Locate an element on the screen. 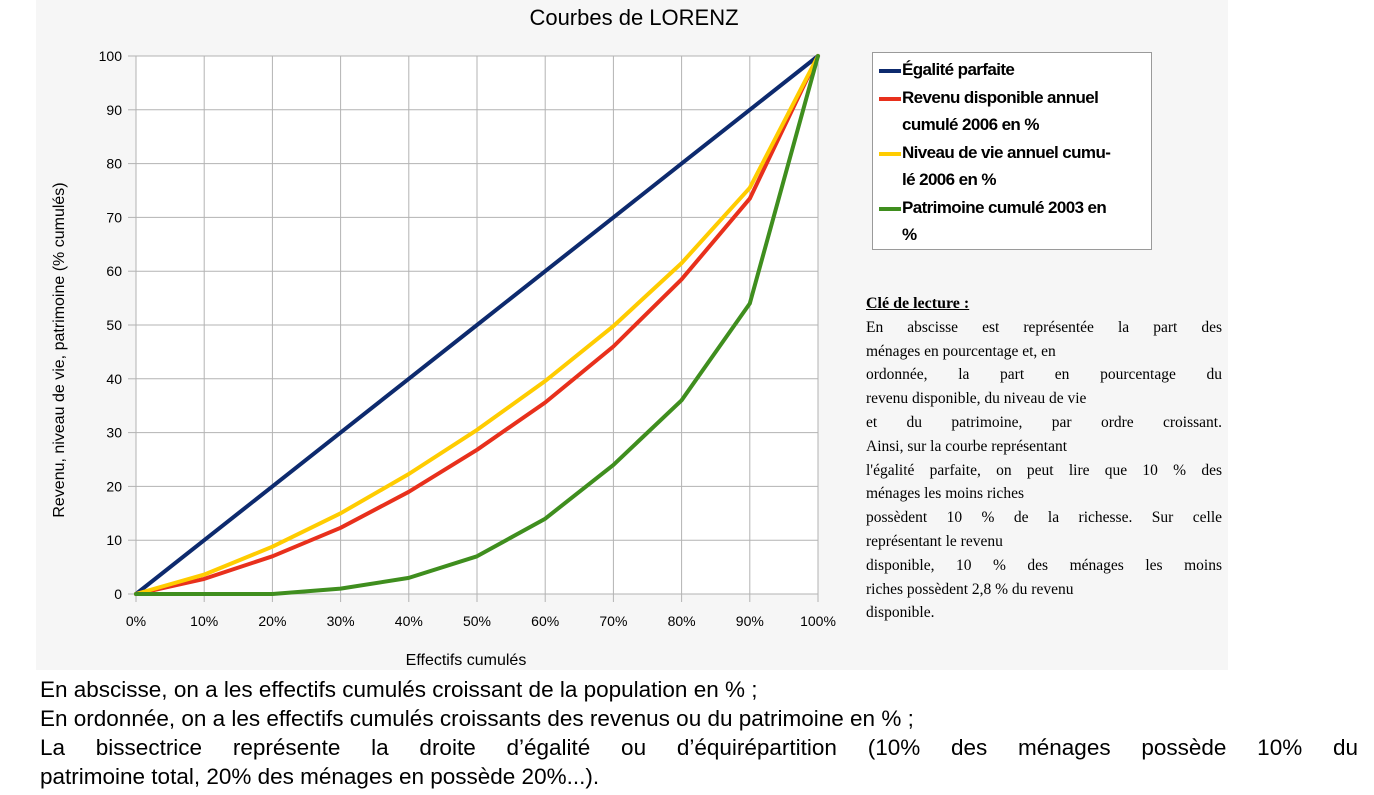 This screenshot has width=1374, height=795. legend-item: Égalité parfaite is located at coordinates (1012, 71).